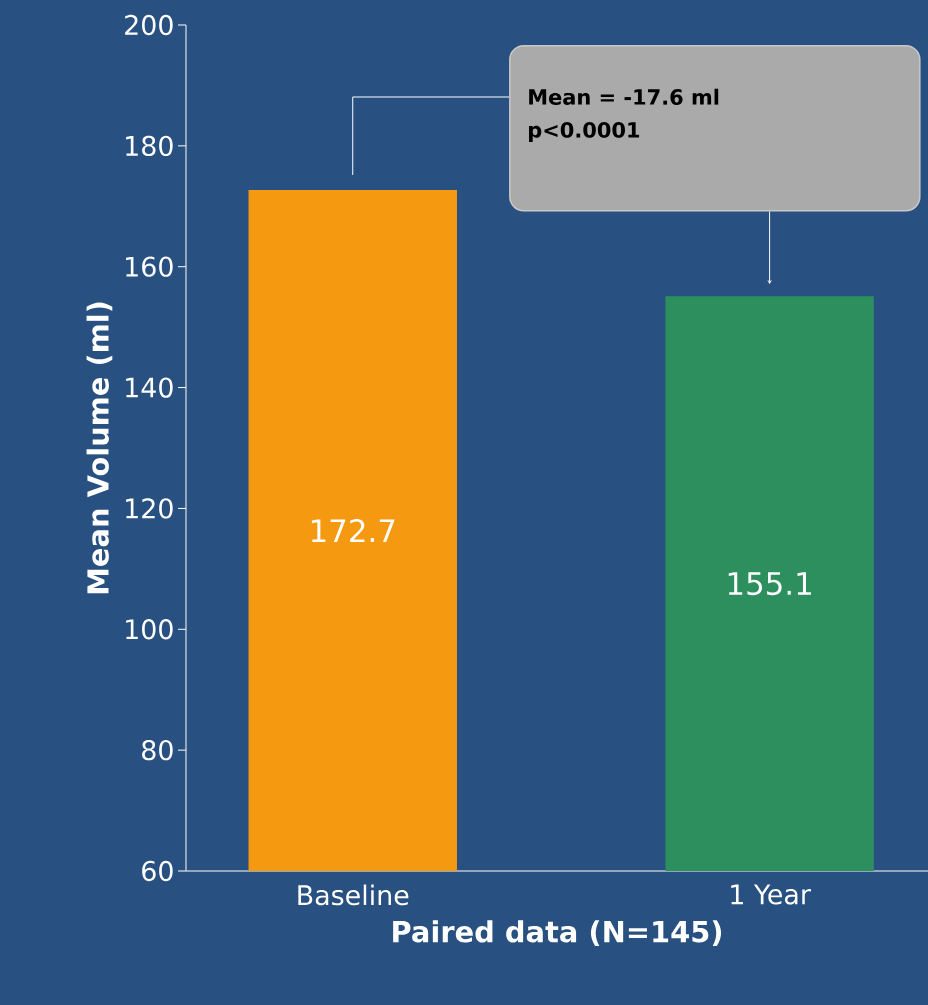 Image resolution: width=928 pixels, height=1005 pixels. I want to click on y-tick-label: 160, so click(149, 266).